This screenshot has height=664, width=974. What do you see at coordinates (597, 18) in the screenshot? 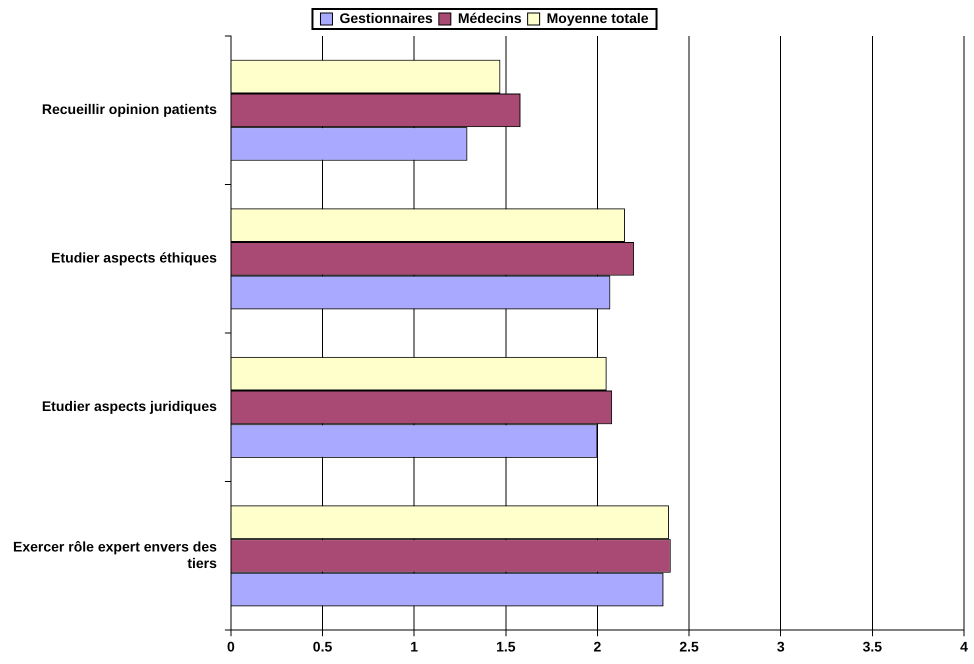
I see `legend-label: Moyenne totale` at bounding box center [597, 18].